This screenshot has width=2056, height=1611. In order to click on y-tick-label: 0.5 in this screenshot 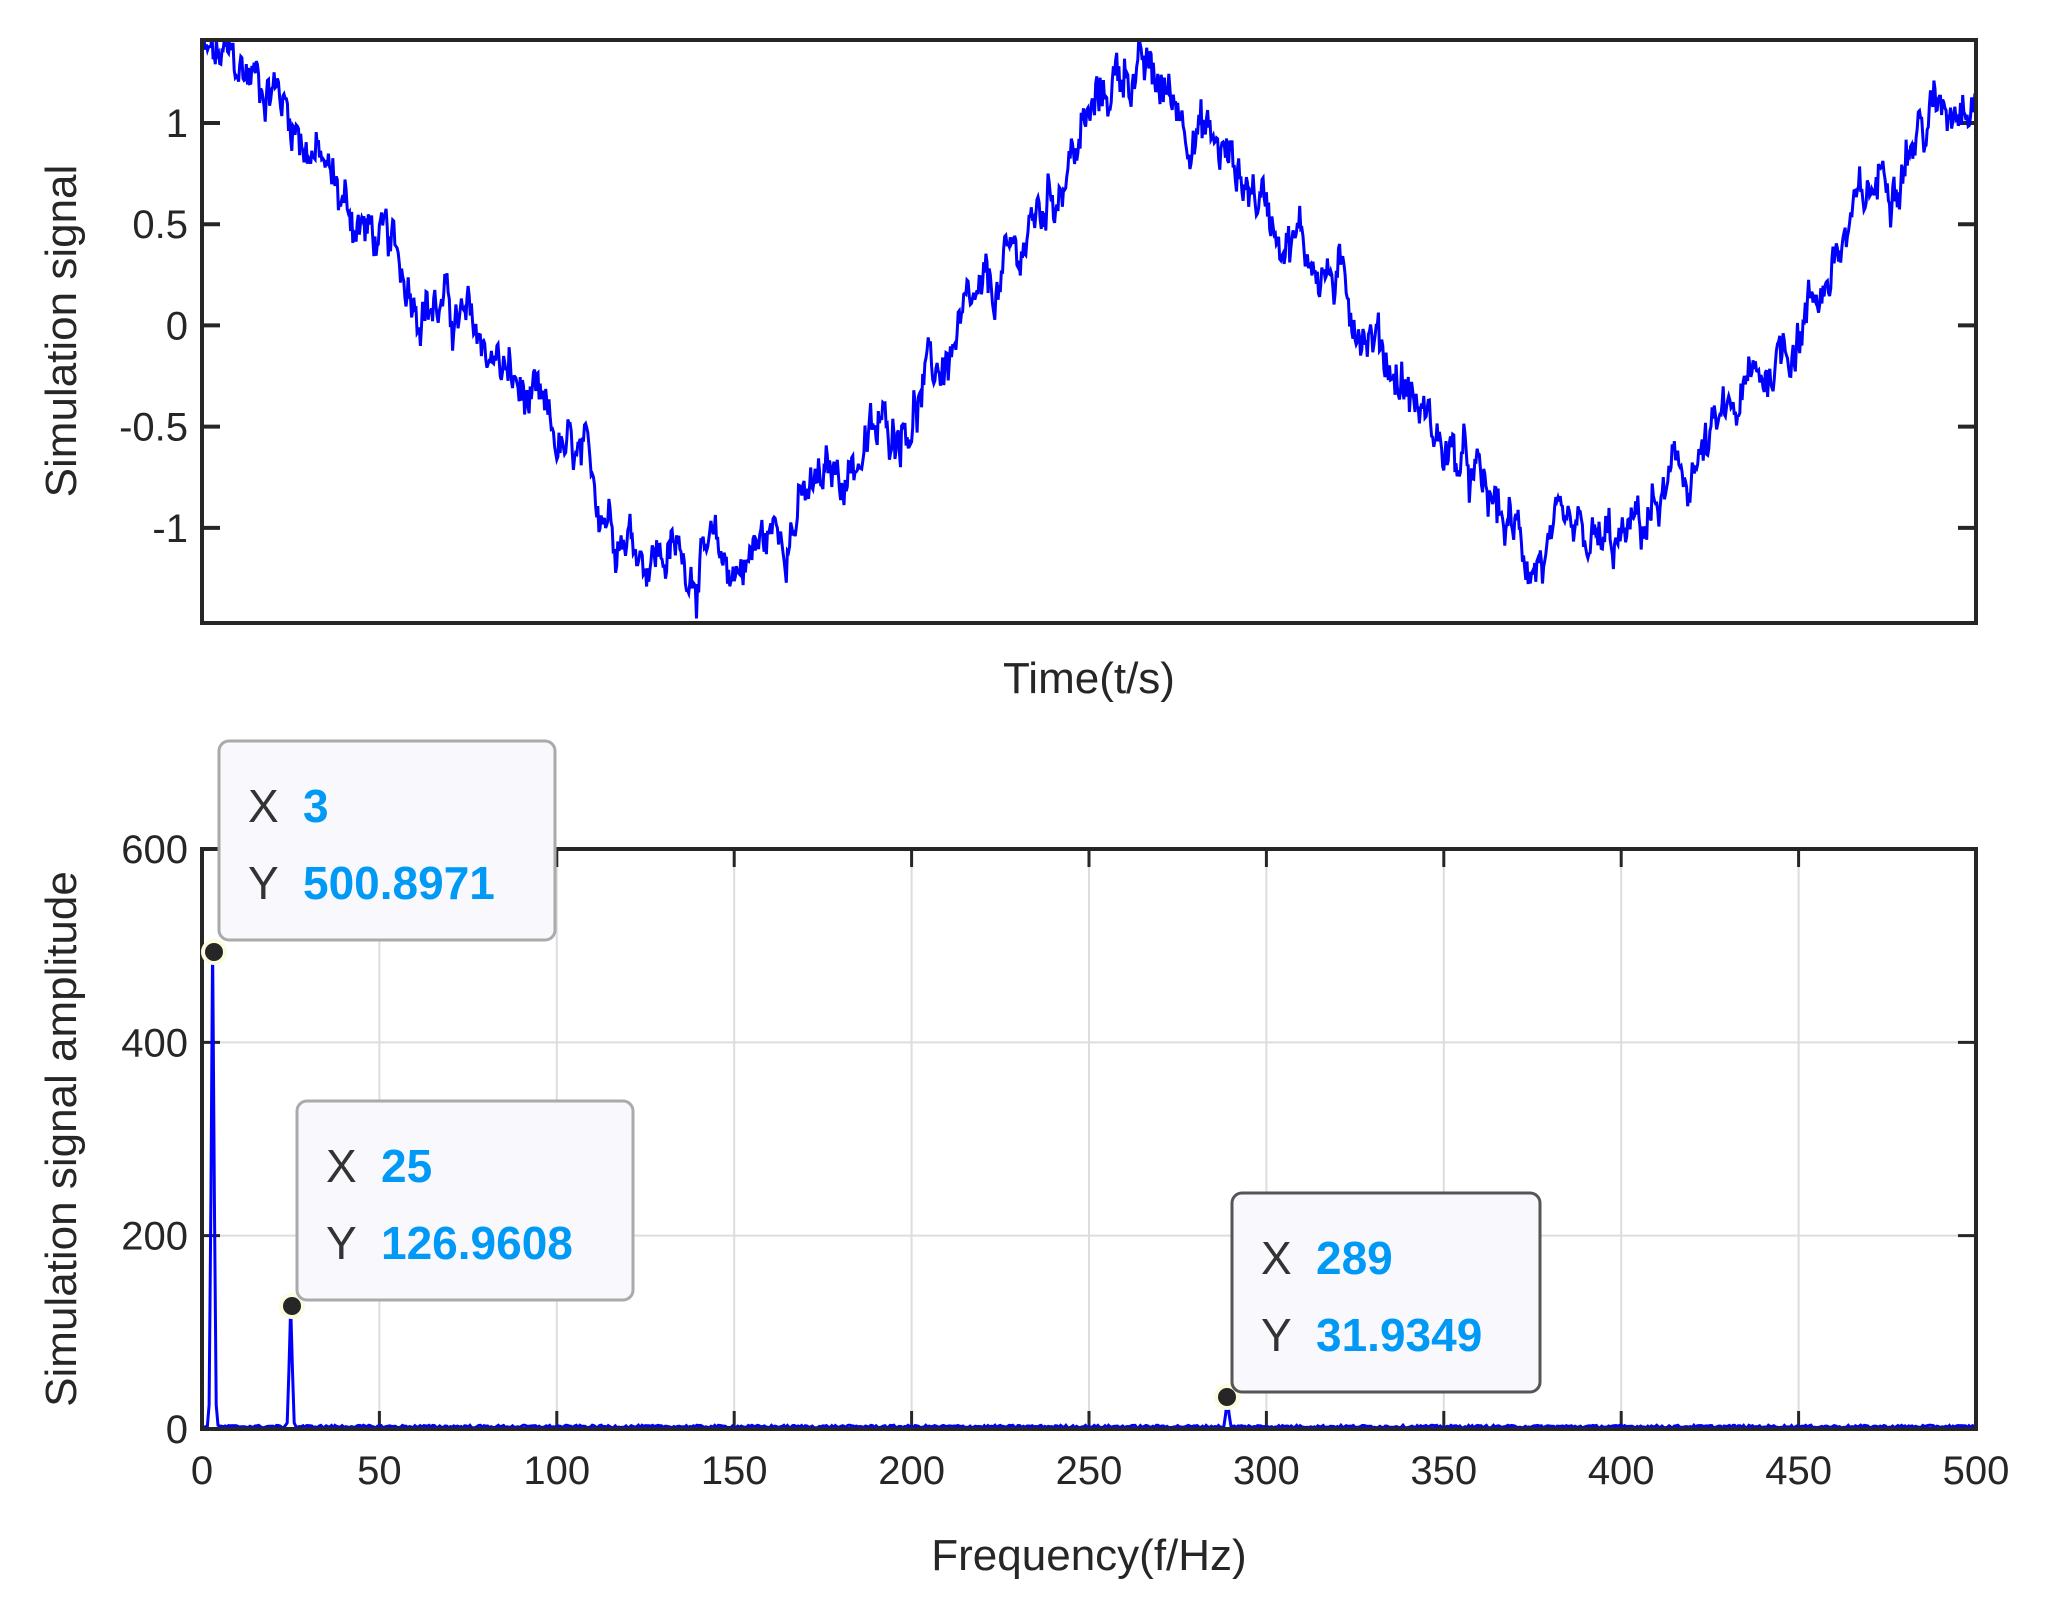, I will do `click(160, 225)`.